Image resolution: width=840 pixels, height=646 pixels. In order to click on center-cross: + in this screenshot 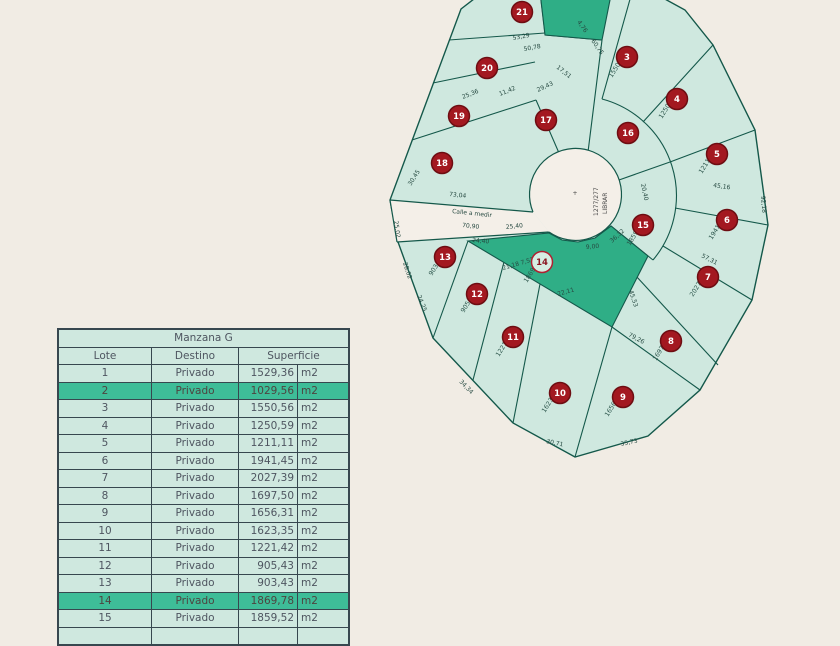, I will do `click(574, 193)`.